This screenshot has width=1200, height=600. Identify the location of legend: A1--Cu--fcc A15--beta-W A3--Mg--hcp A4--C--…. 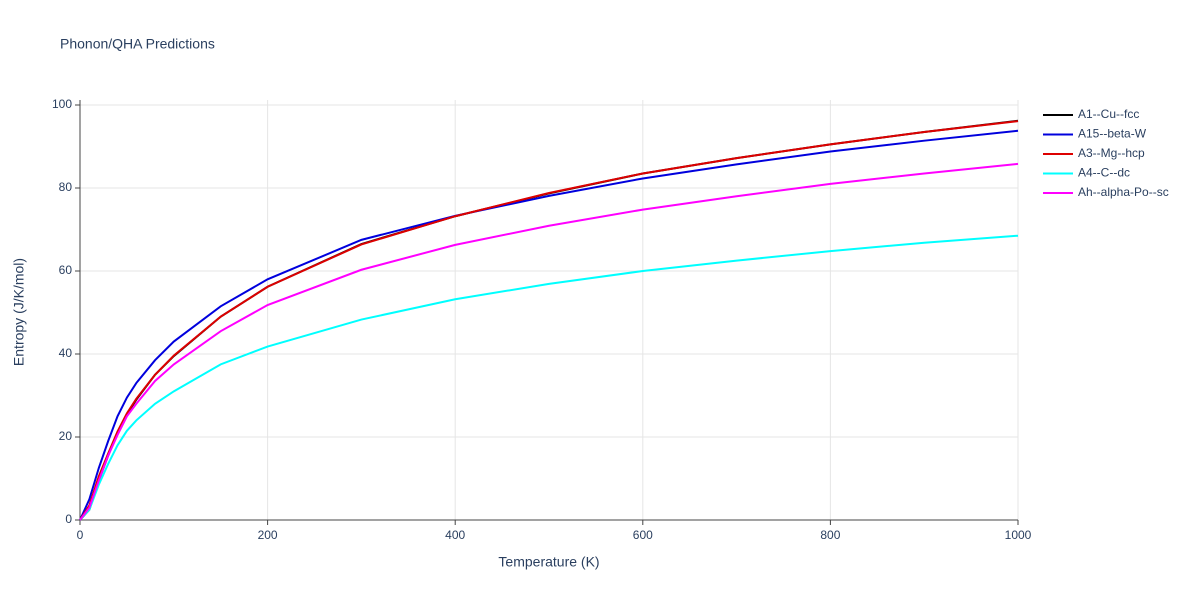
(1106, 153).